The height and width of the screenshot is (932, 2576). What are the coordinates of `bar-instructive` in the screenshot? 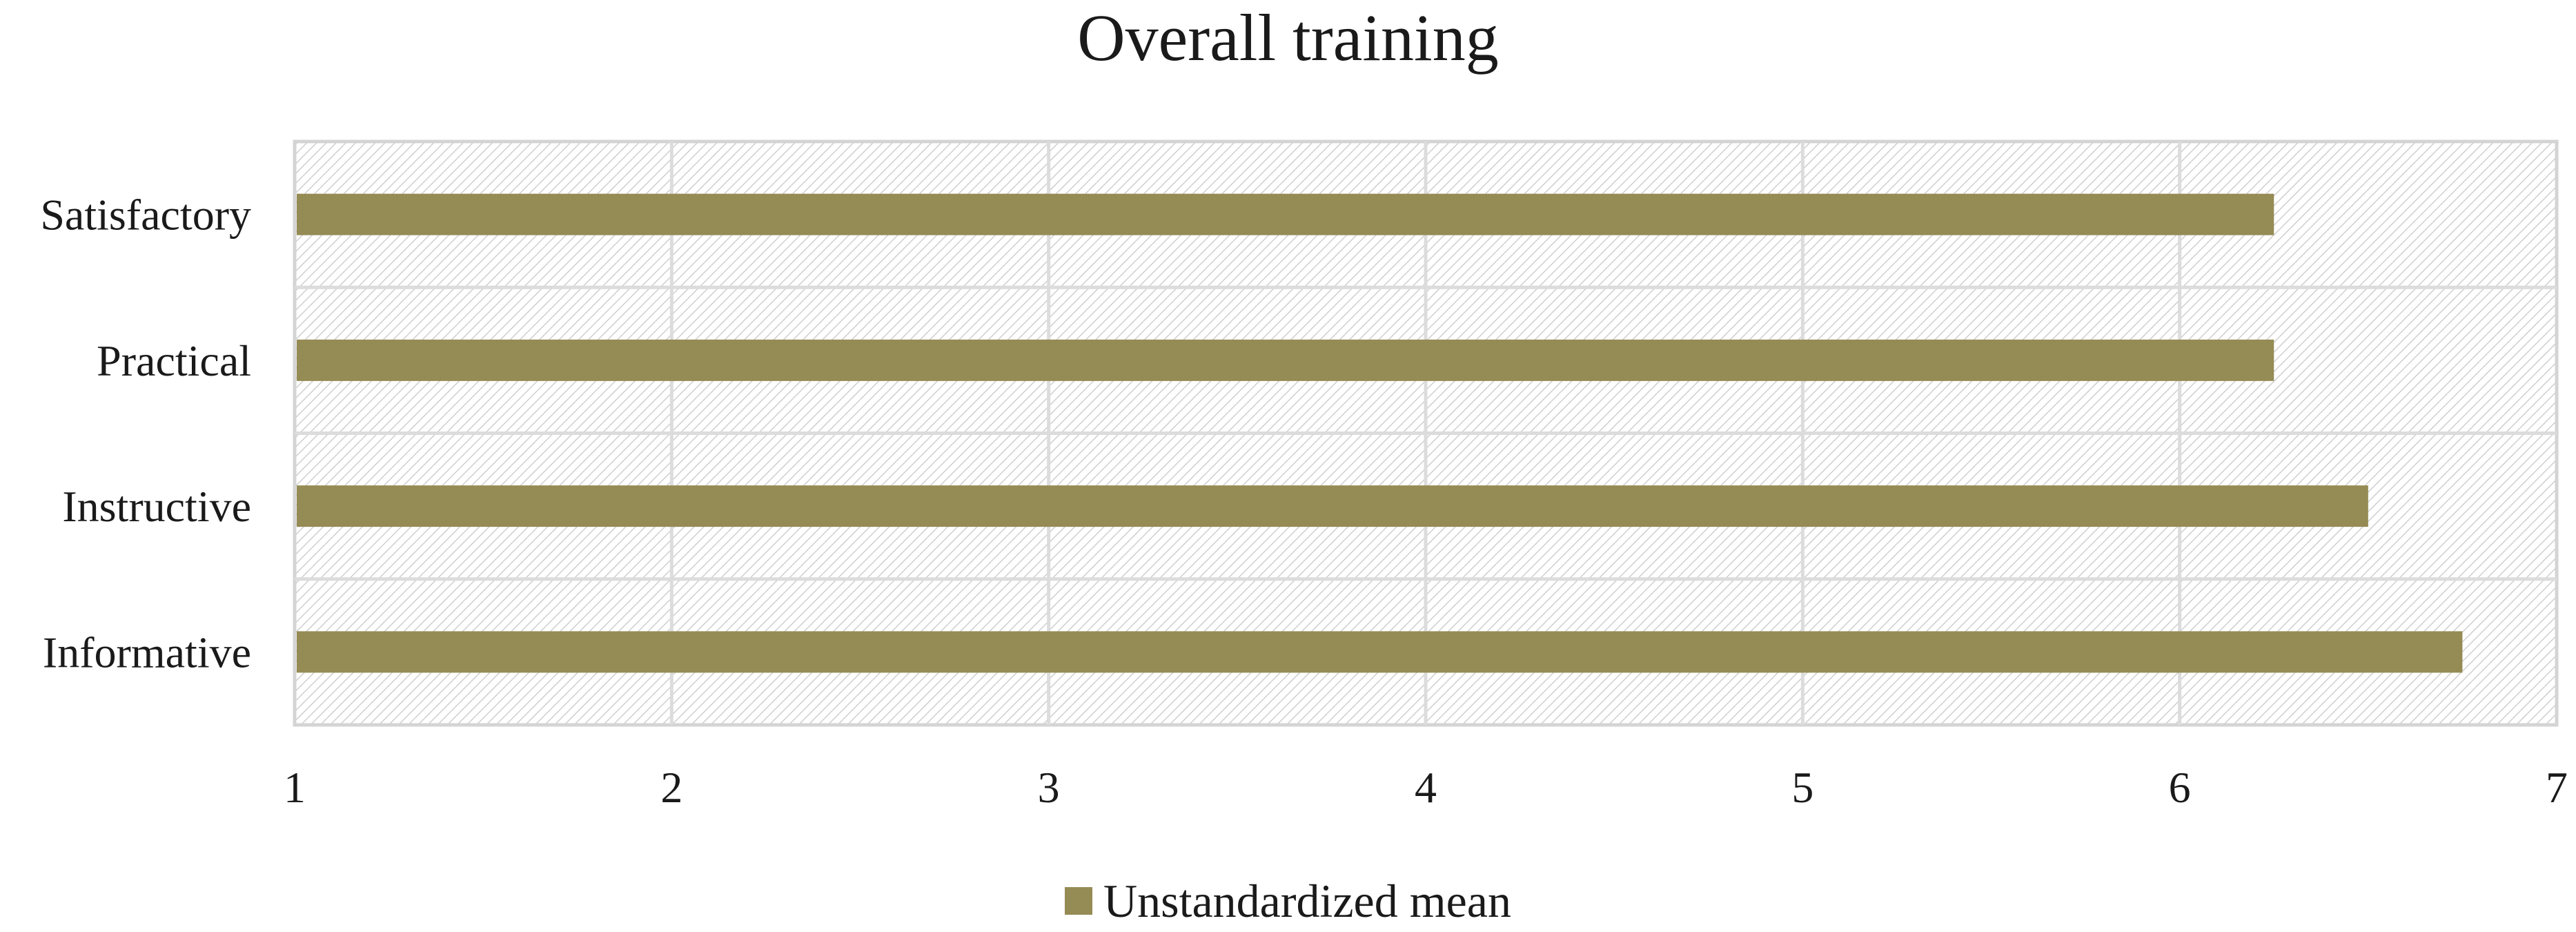 It's located at (1332, 506).